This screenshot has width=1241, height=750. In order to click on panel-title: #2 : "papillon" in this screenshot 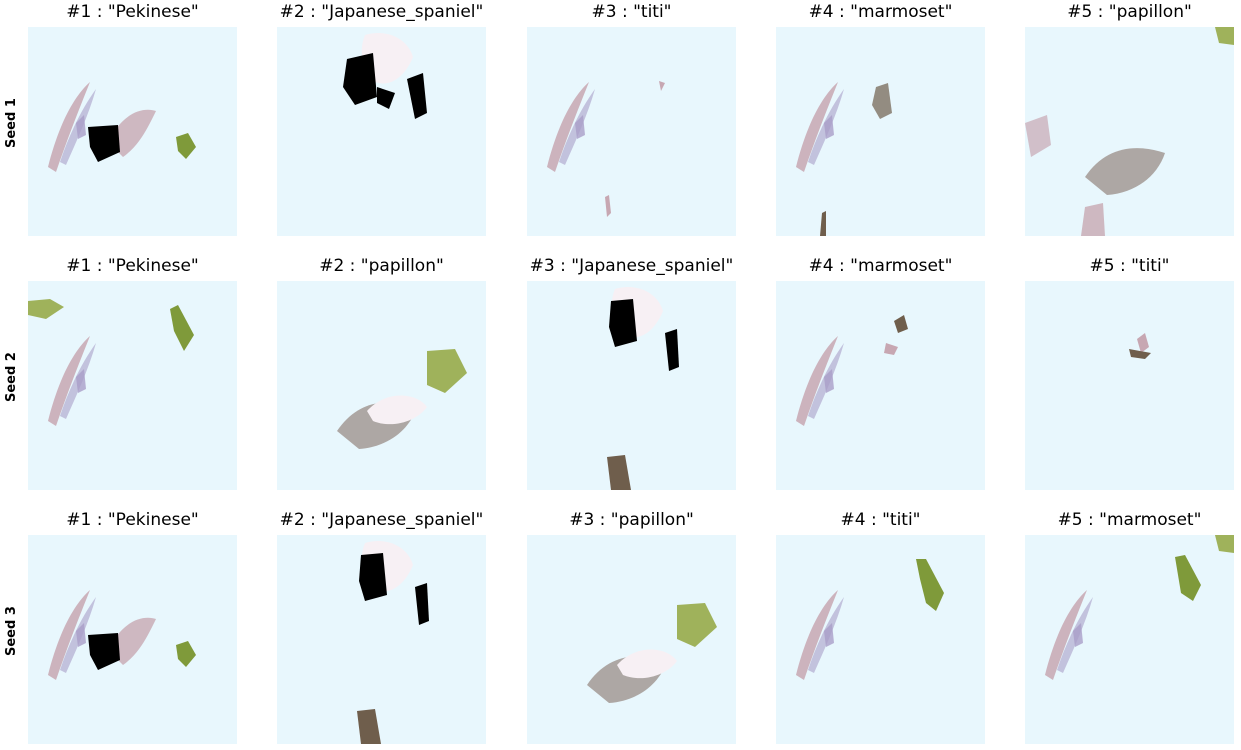, I will do `click(381, 266)`.